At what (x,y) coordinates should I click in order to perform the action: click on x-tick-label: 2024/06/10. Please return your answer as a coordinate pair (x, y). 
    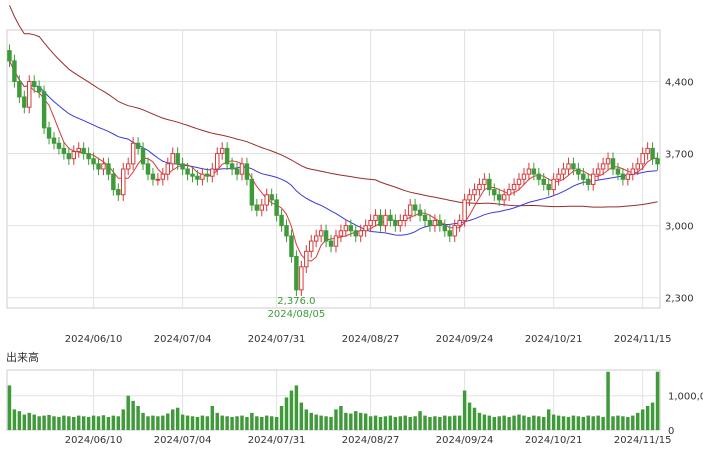
    Looking at the image, I should click on (94, 339).